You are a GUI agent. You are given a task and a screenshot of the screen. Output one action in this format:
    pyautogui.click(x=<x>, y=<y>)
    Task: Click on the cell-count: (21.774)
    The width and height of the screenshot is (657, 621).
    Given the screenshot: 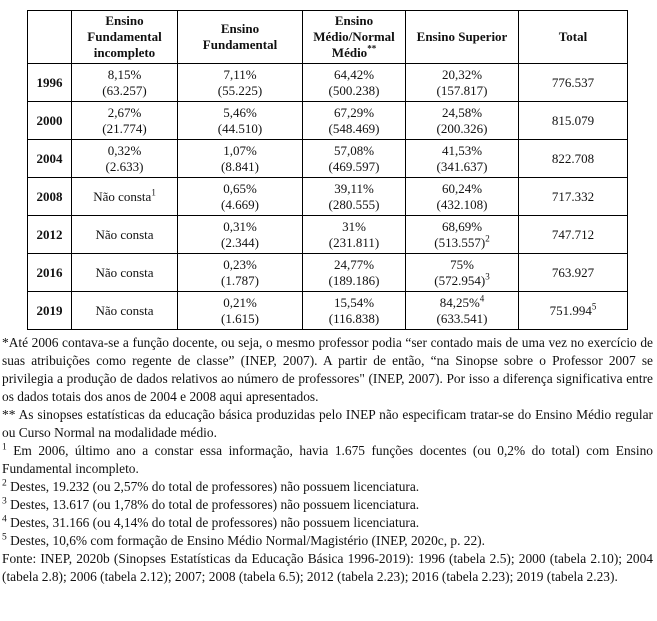 What is the action you would take?
    pyautogui.click(x=124, y=128)
    